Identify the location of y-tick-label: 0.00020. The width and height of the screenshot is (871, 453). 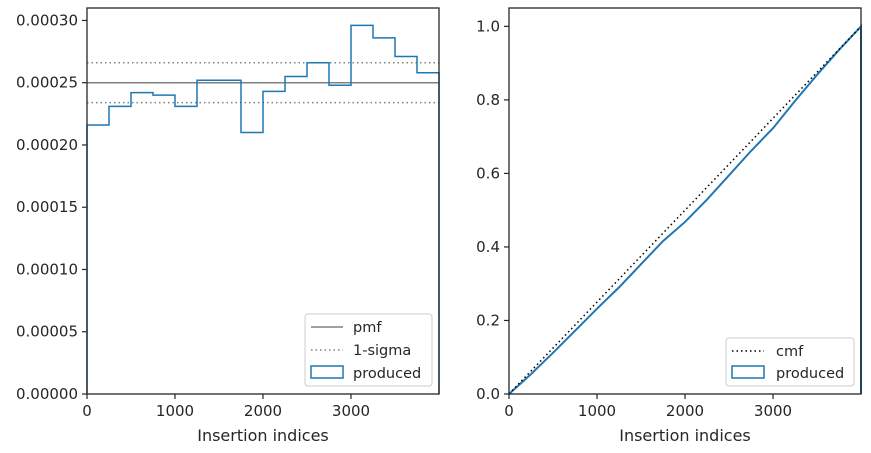
(47, 145).